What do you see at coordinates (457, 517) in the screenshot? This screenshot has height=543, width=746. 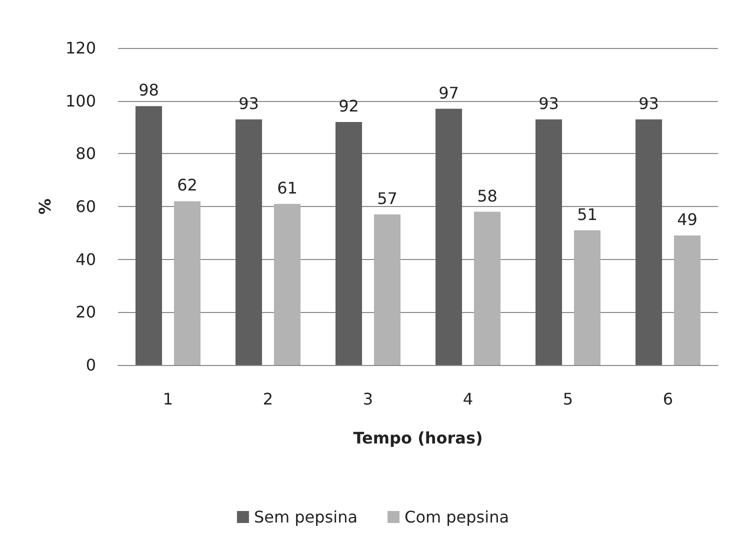 I see `legend-label: Com pepsina` at bounding box center [457, 517].